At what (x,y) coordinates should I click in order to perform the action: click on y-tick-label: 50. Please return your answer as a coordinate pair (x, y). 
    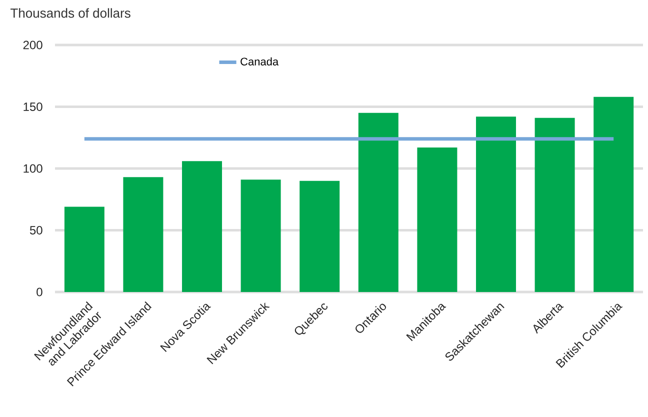
    Looking at the image, I should click on (36, 230).